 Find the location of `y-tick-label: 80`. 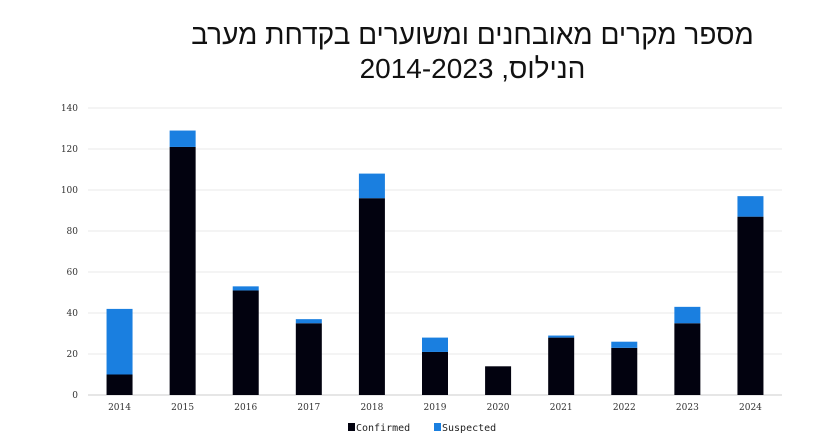

y-tick-label: 80 is located at coordinates (73, 232).